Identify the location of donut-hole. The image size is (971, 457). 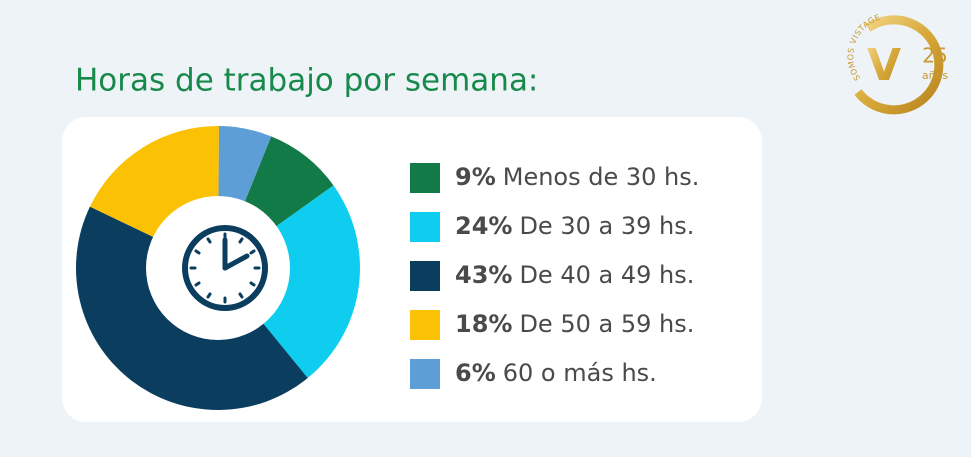
(218, 268).